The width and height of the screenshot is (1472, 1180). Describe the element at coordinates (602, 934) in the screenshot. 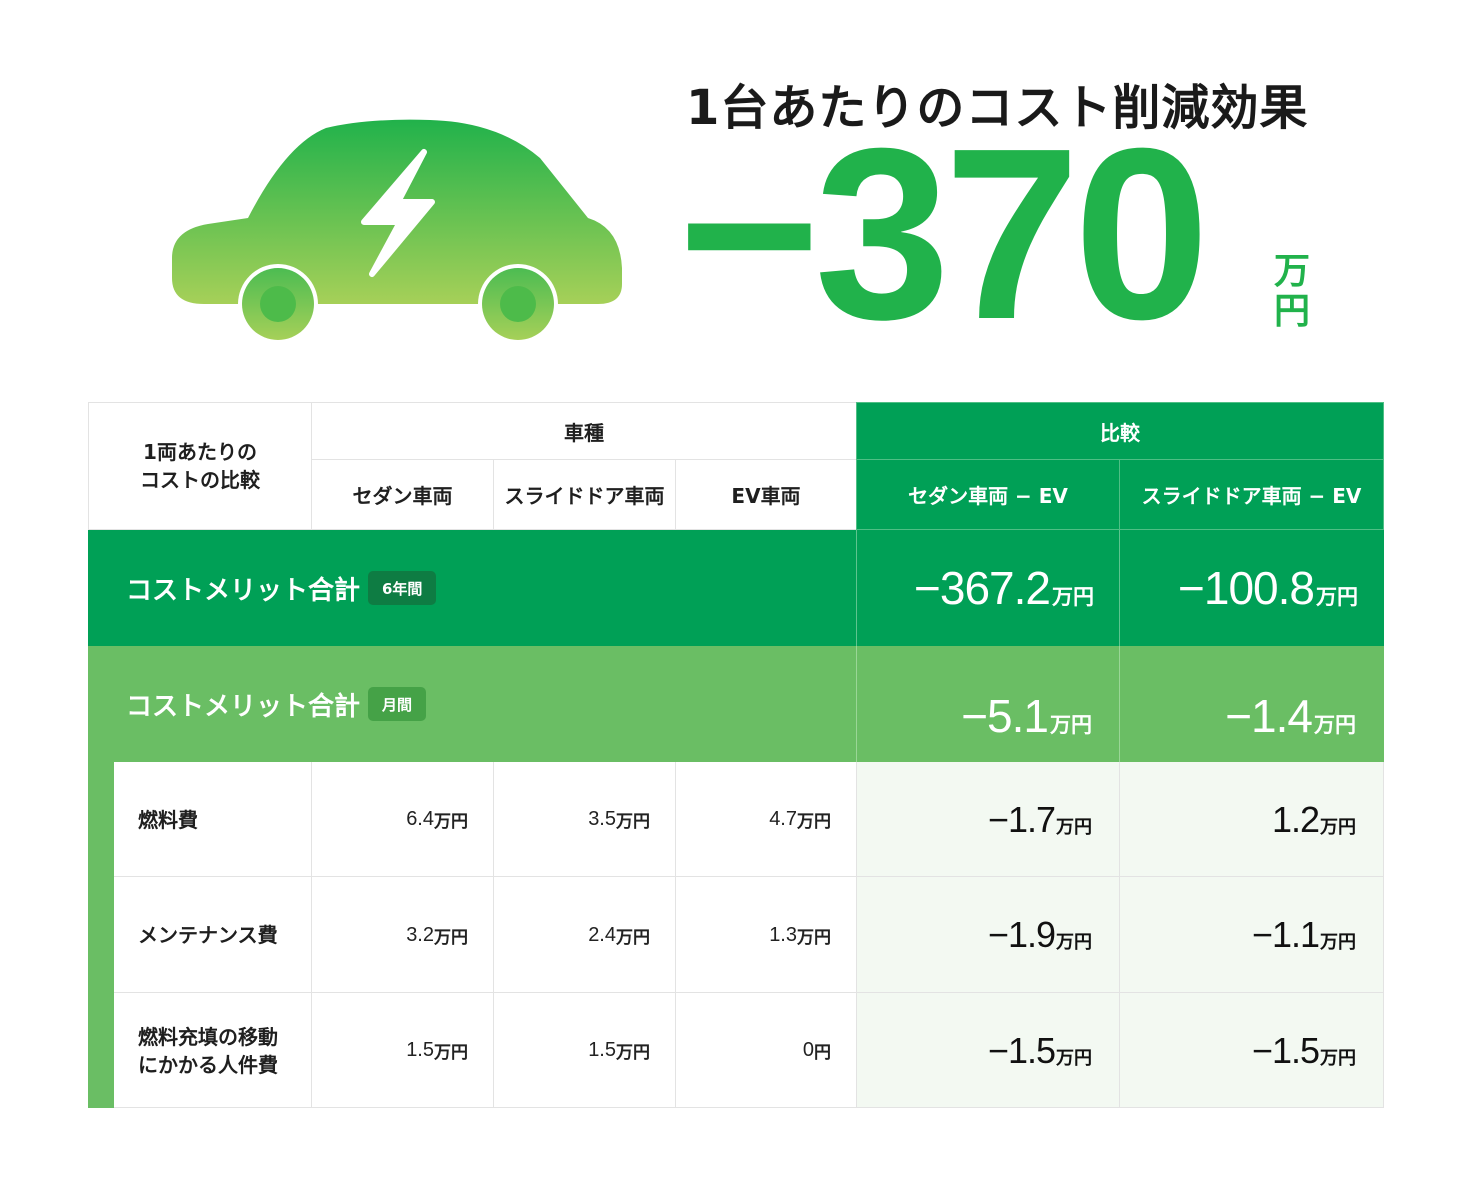

I see `cell-value: 2.4` at that location.